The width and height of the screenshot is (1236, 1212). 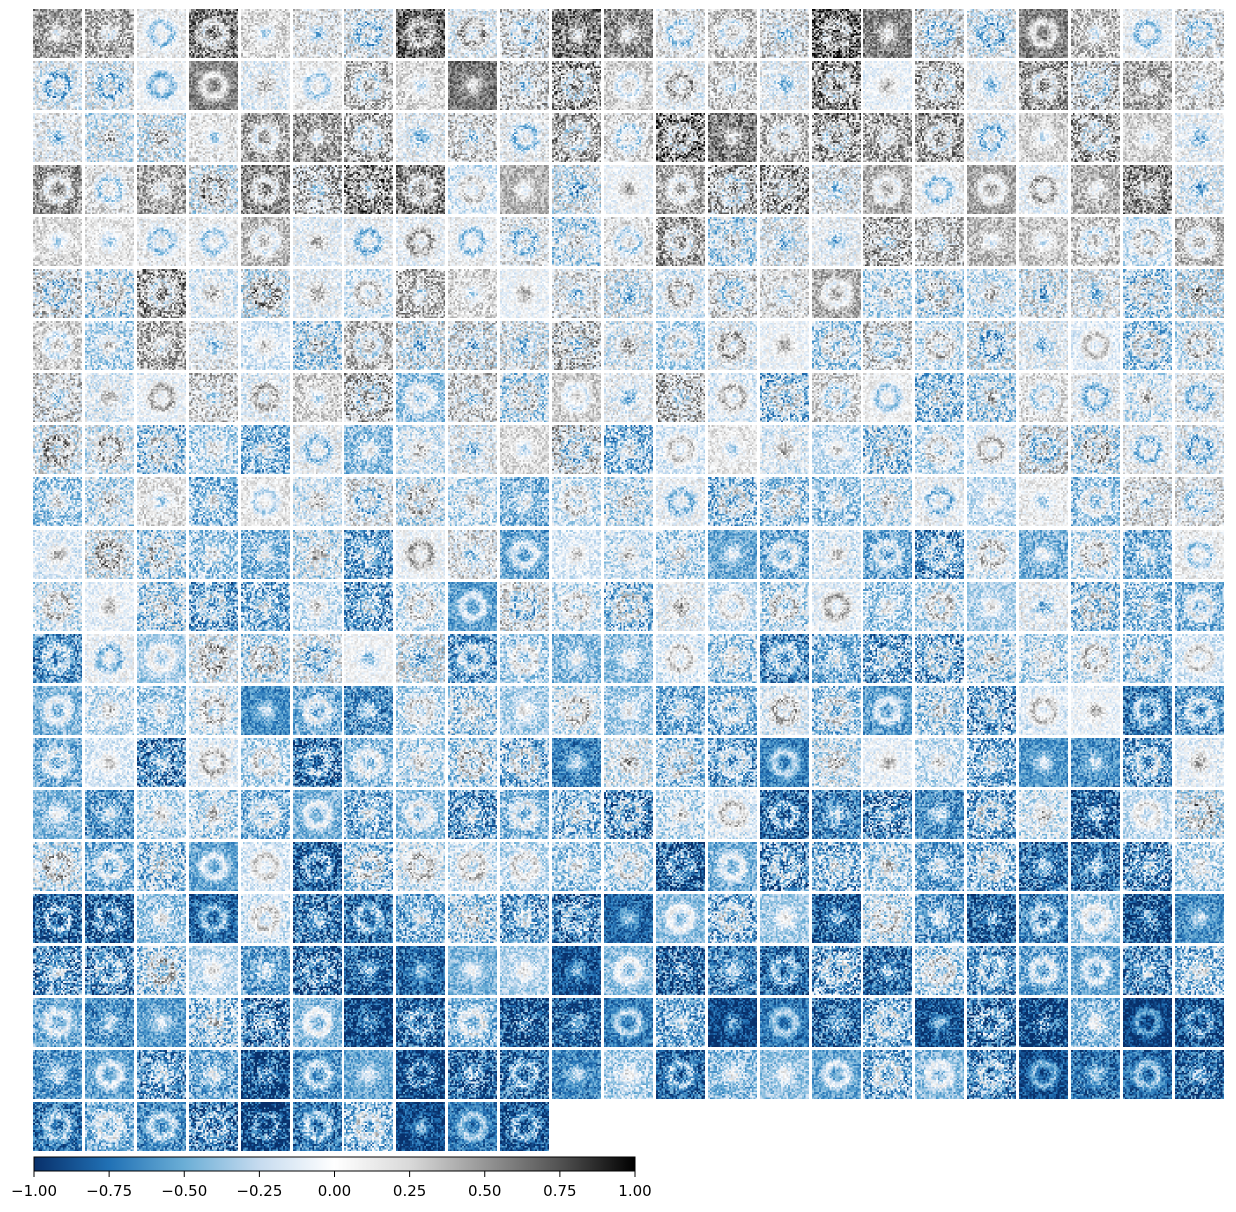 I want to click on colorbar: −1.00 −0.75 −0.50 −0.25 0.00 0.25 0.50 0.75 1.00, so click(x=331, y=1178).